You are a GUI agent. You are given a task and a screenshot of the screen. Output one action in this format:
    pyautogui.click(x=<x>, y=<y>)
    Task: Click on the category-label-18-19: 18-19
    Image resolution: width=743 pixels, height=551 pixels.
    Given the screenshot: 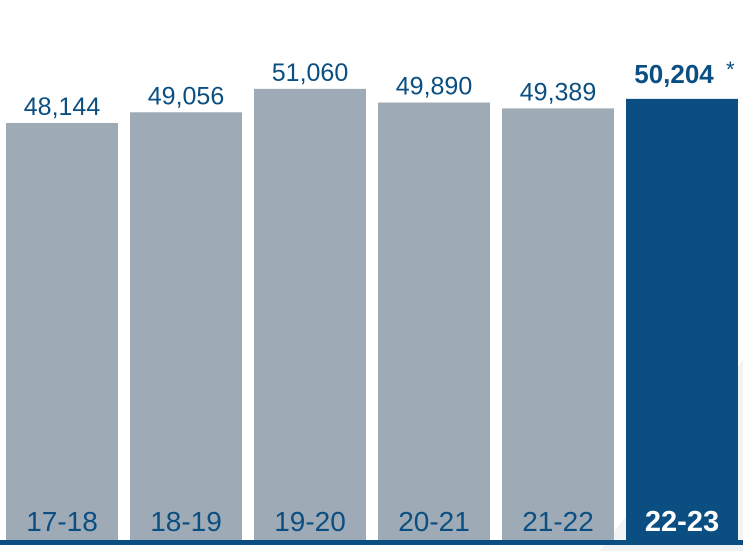 What is the action you would take?
    pyautogui.click(x=186, y=521)
    